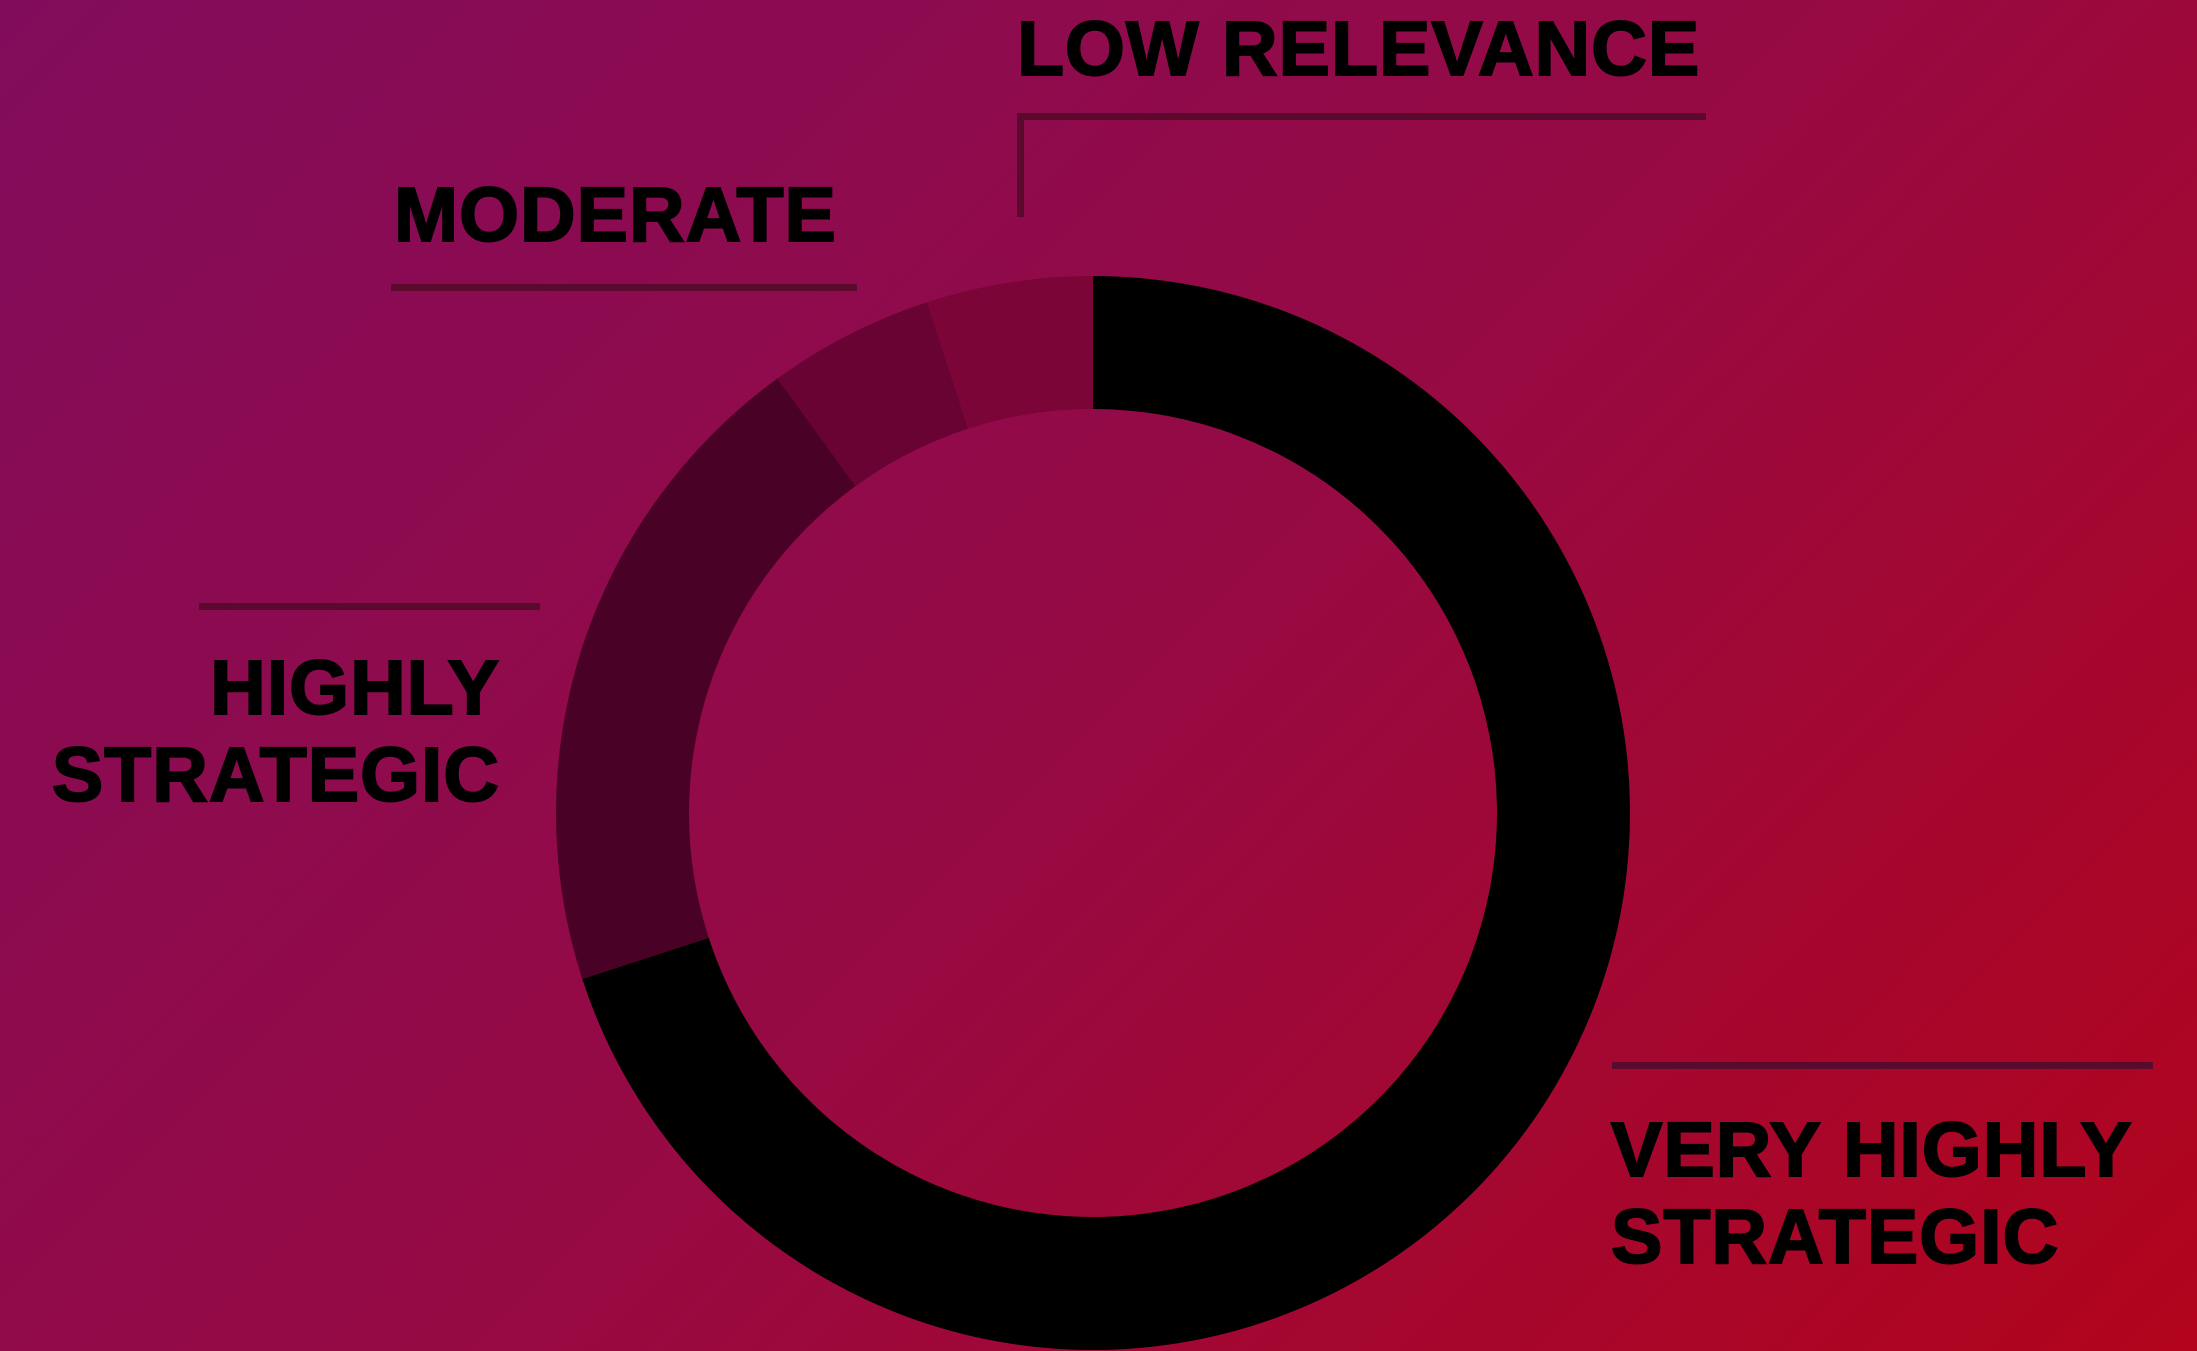  I want to click on label-low-relevance: LOW RELEVANCE, so click(1358, 49).